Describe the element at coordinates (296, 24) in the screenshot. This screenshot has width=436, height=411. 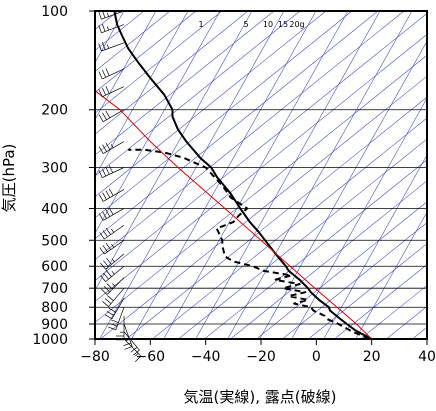
I see `mixing-ratio-label: 20g` at that location.